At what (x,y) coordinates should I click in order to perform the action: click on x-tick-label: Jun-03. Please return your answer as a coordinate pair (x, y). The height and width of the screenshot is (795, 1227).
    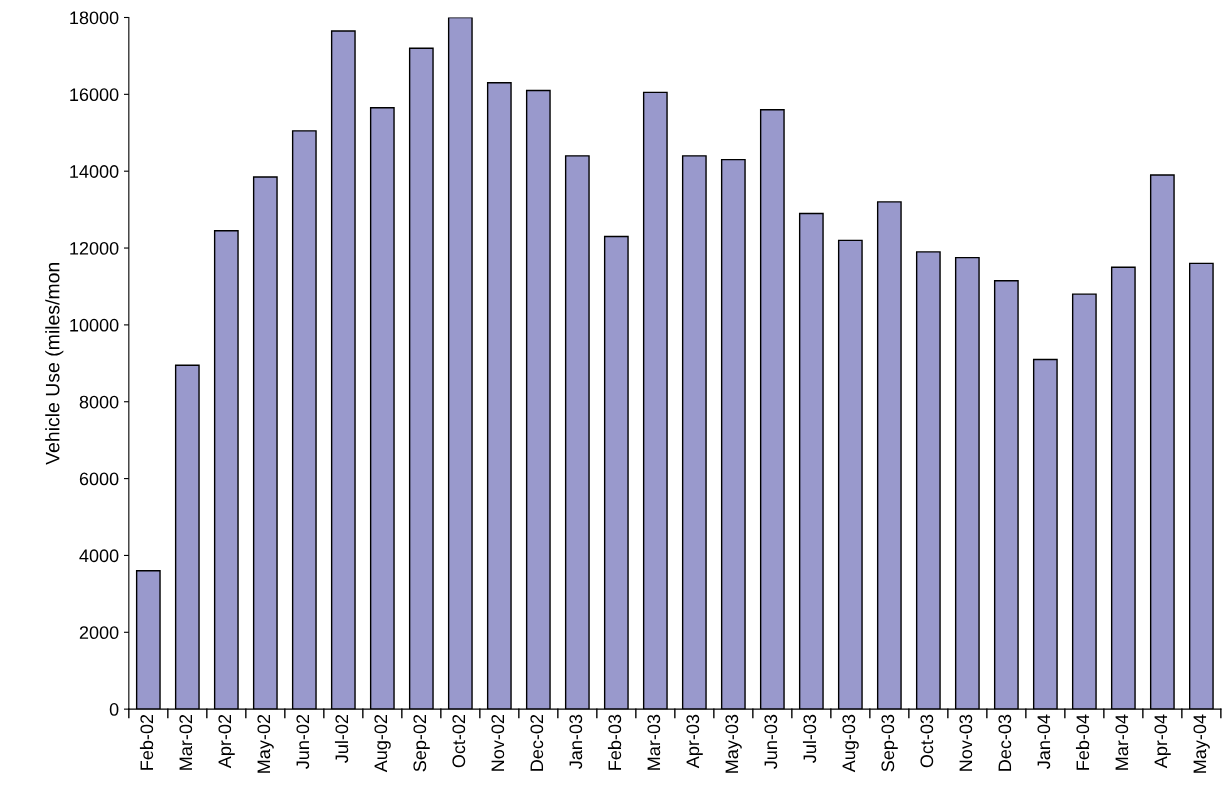
    Looking at the image, I should click on (771, 741).